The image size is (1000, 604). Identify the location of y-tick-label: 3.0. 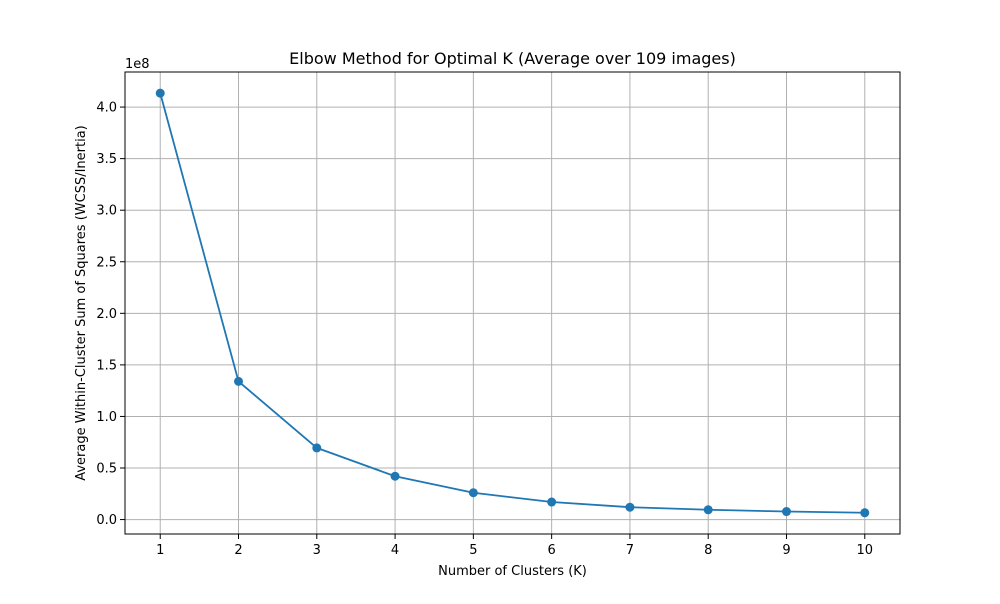
(106, 211).